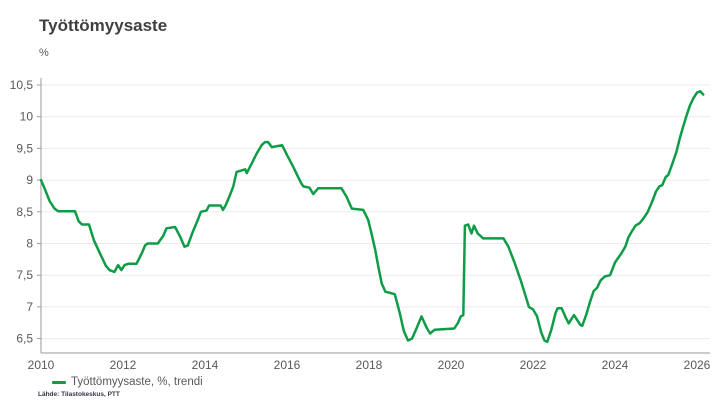  Describe the element at coordinates (205, 365) in the screenshot. I see `svg-text: 2014` at that location.